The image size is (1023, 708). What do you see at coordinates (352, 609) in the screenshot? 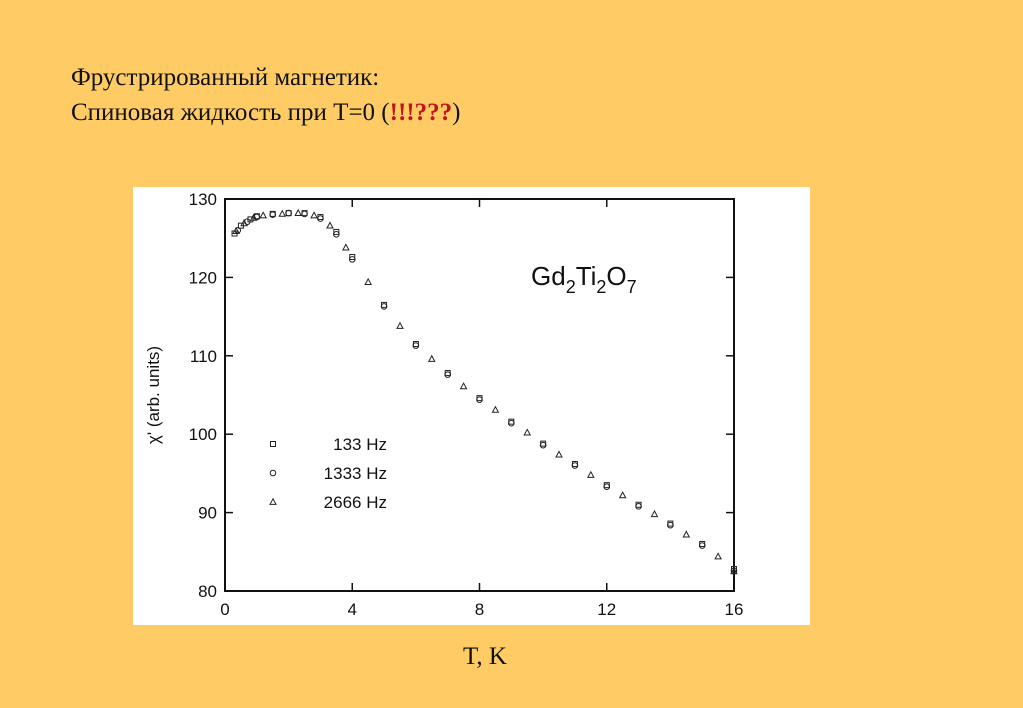
I see `x-tick-label: 4` at bounding box center [352, 609].